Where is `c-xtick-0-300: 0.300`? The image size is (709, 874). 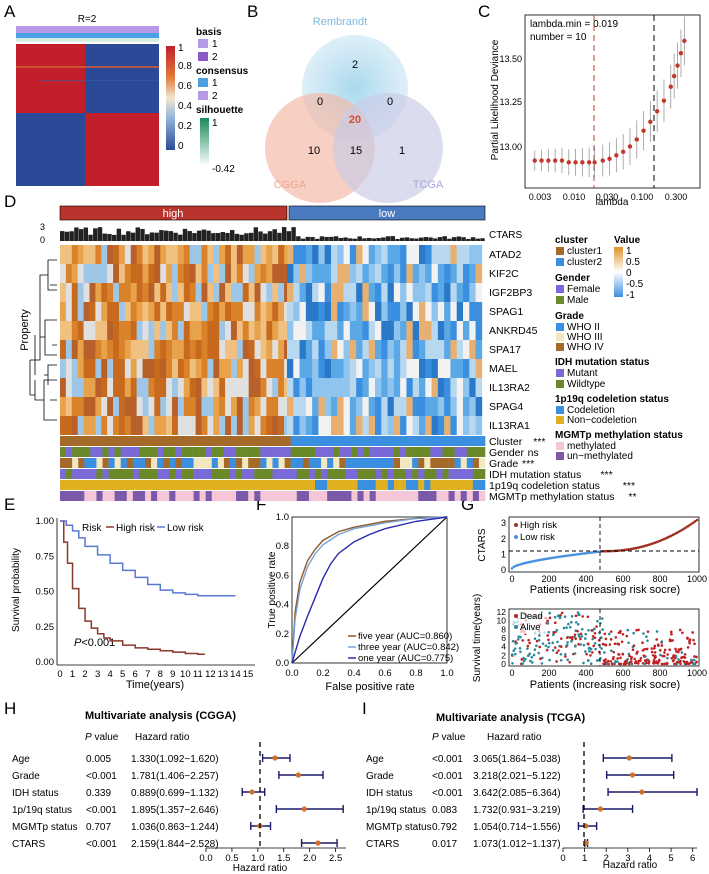
c-xtick-0-300: 0.300 is located at coordinates (676, 197).